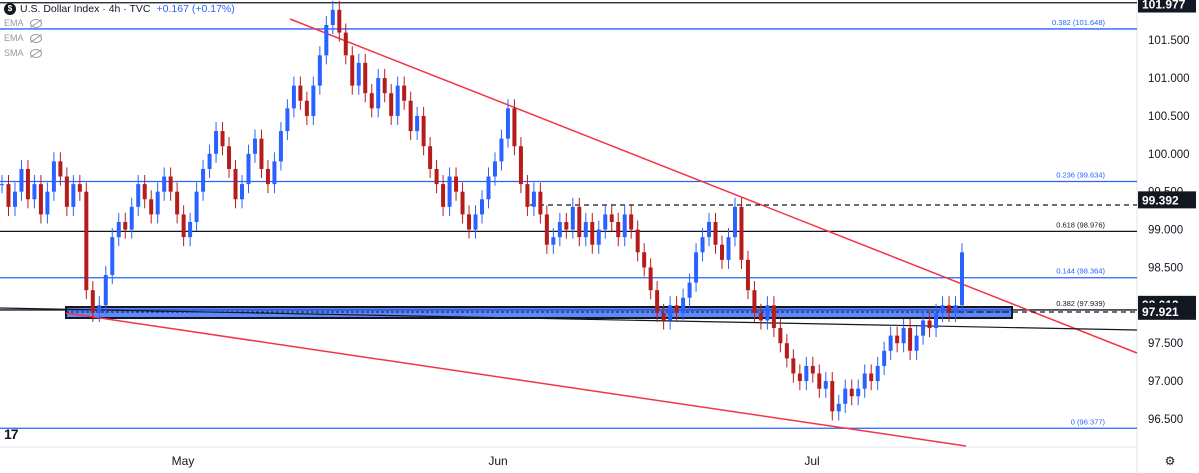  I want to click on price-badge-label: 101.977, so click(1164, 6).